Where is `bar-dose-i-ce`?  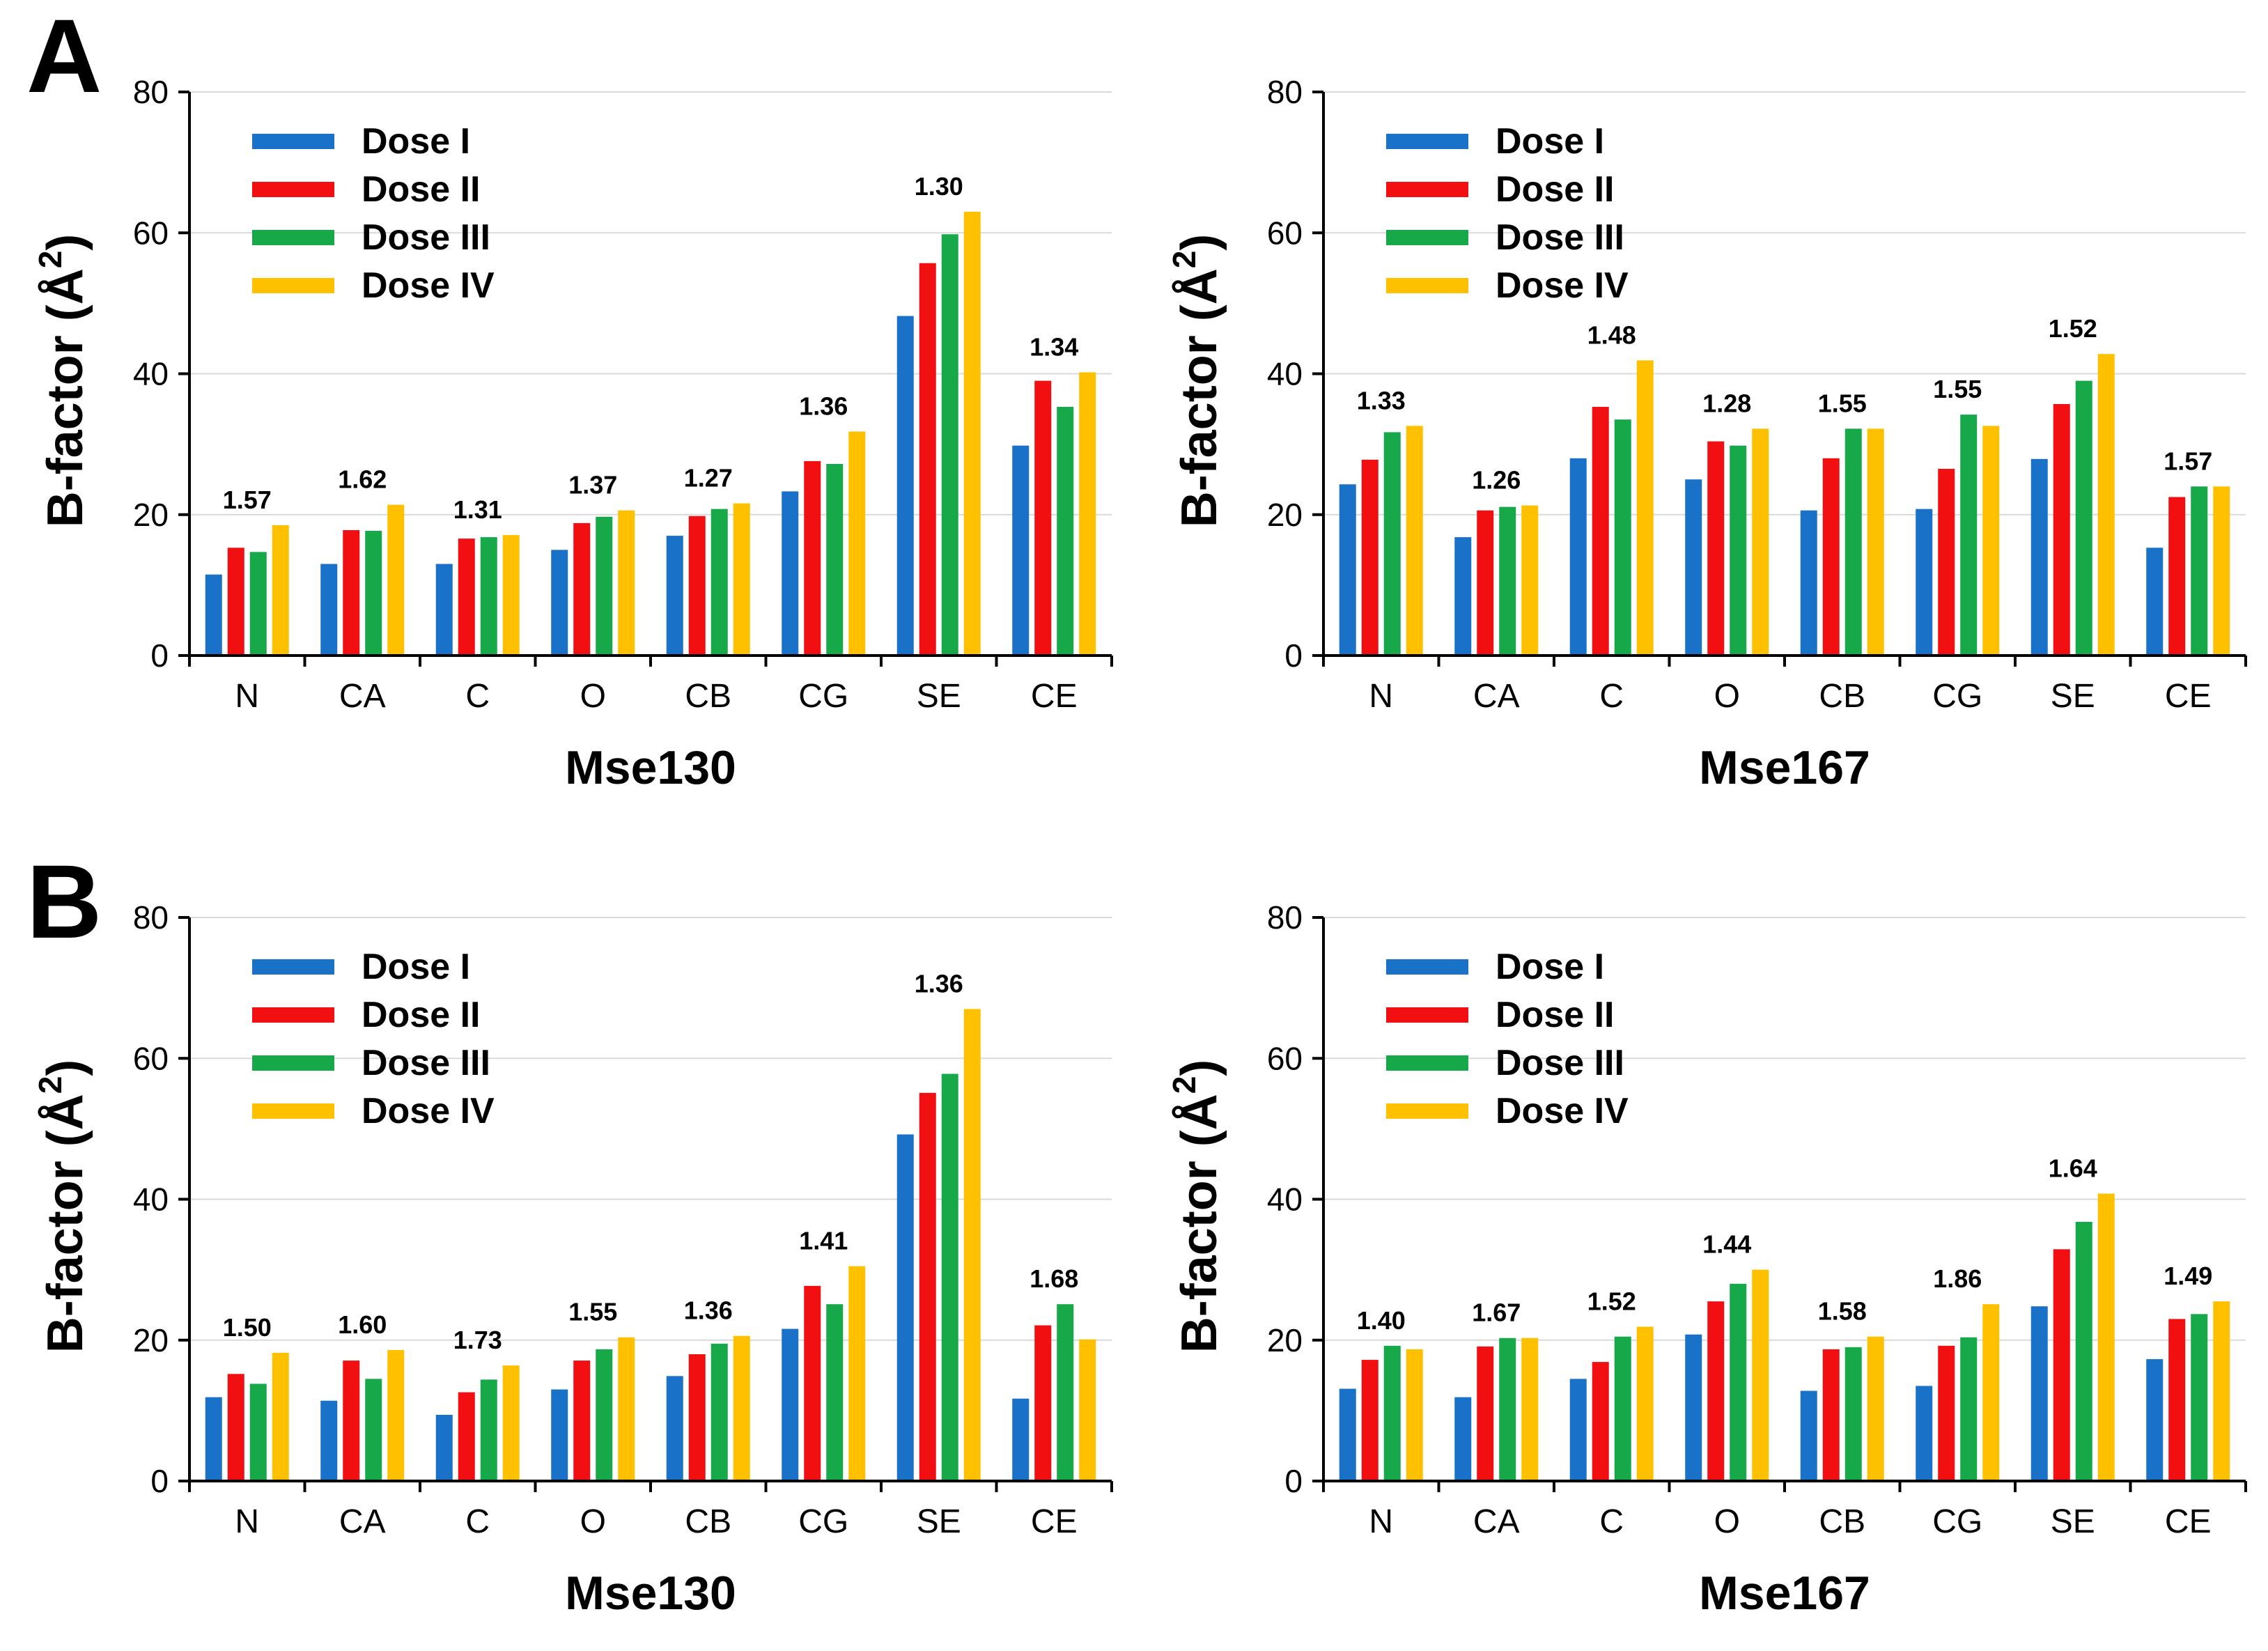
bar-dose-i-ce is located at coordinates (1021, 1439).